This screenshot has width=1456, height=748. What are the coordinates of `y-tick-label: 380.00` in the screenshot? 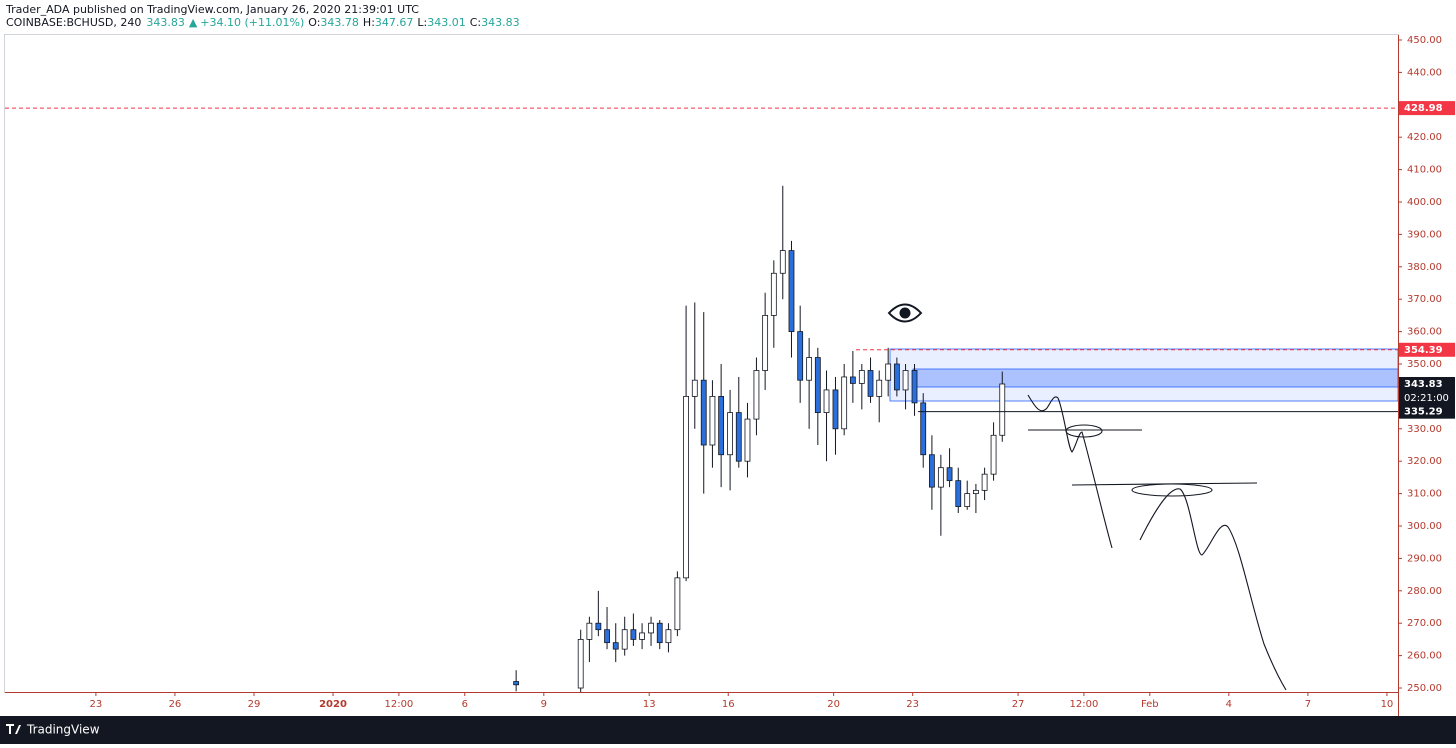 It's located at (1424, 267).